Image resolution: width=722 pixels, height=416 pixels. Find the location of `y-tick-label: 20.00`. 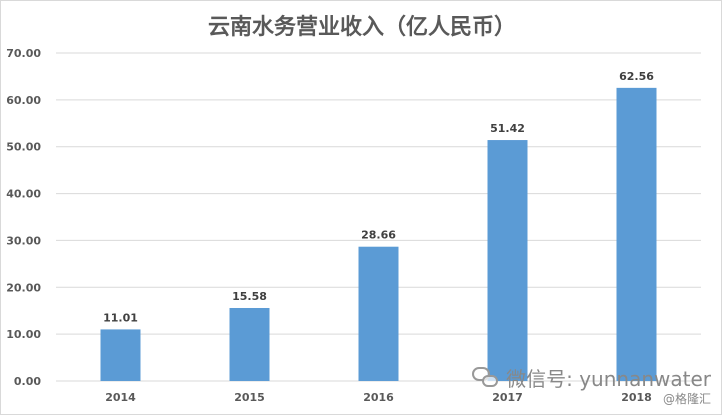

y-tick-label: 20.00 is located at coordinates (23, 287).